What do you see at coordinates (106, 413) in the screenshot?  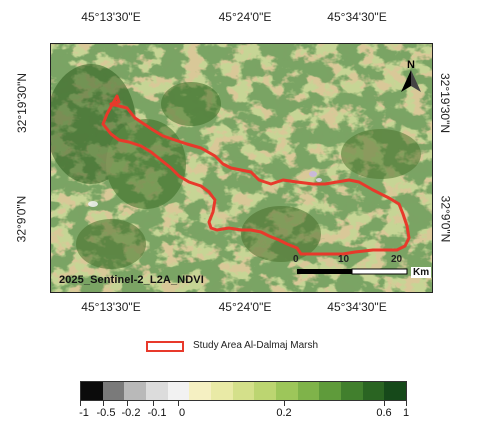 I see `colorbar-label-neg05: -0.5` at bounding box center [106, 413].